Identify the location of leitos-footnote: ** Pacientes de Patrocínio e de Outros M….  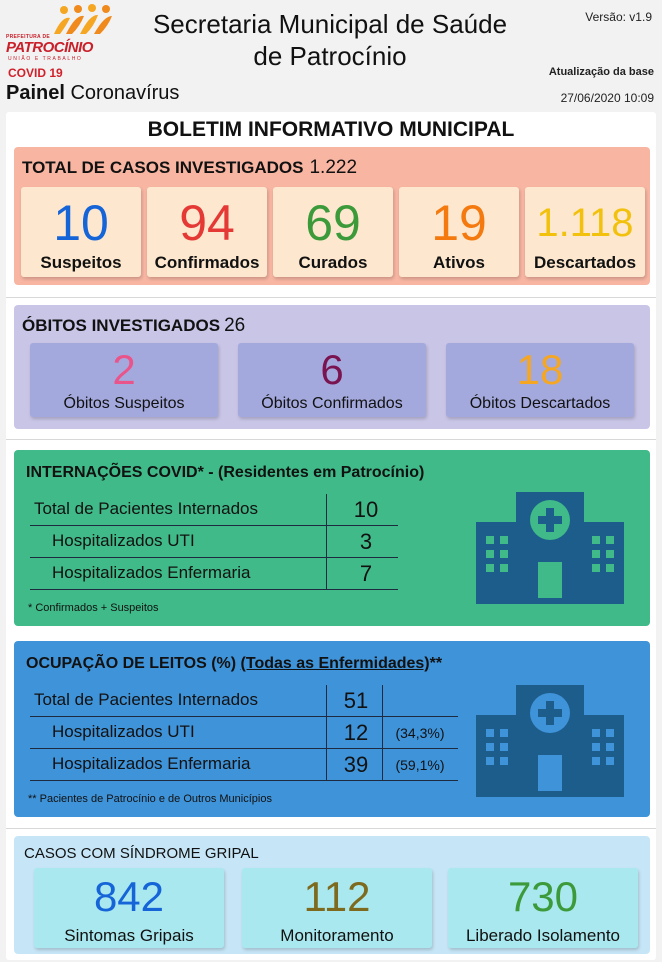
(150, 799).